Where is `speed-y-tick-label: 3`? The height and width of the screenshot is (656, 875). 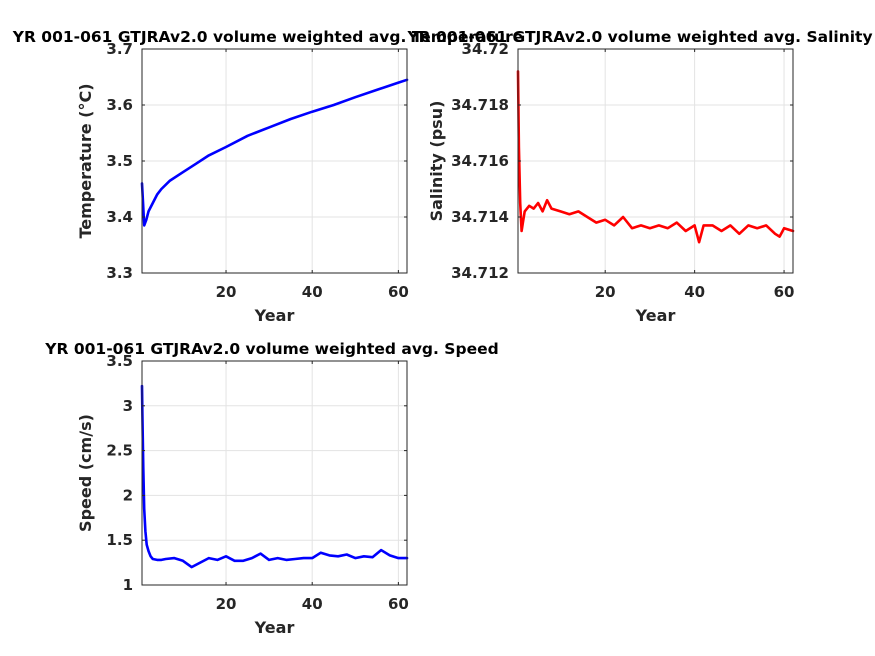
speed-y-tick-label: 3 is located at coordinates (128, 406).